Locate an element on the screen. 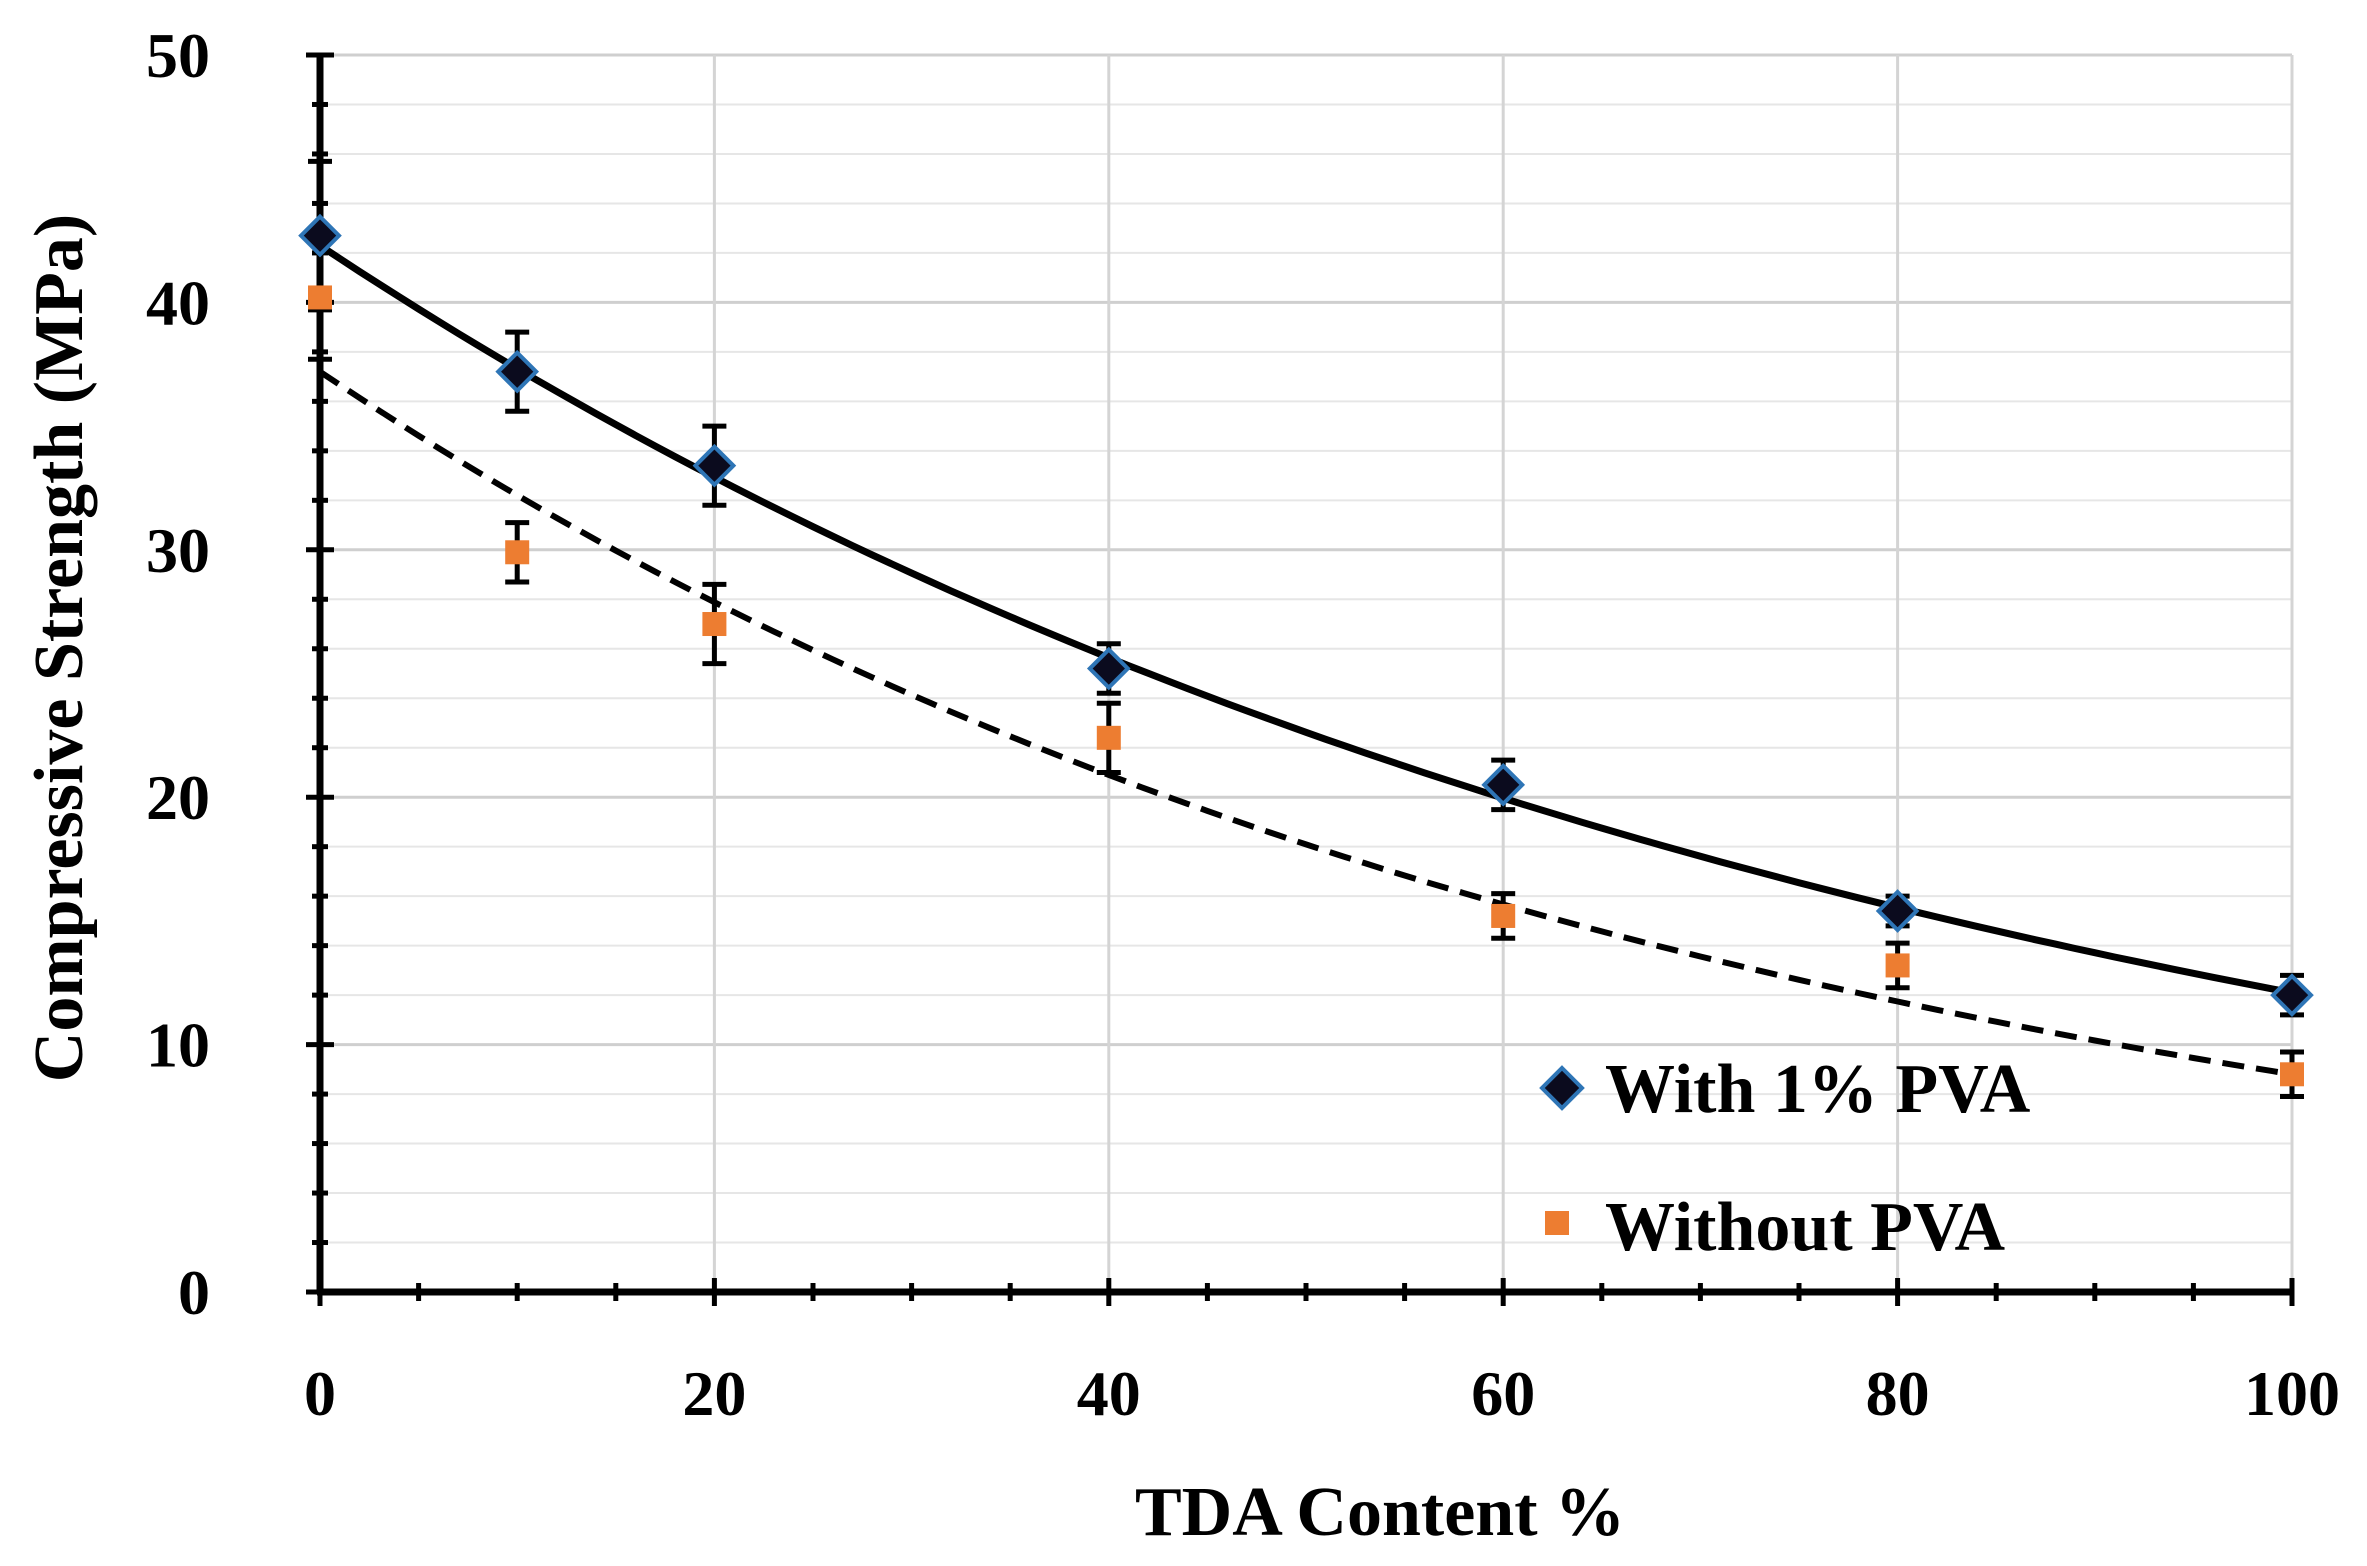  x-tick-label: 40 is located at coordinates (1109, 1393).